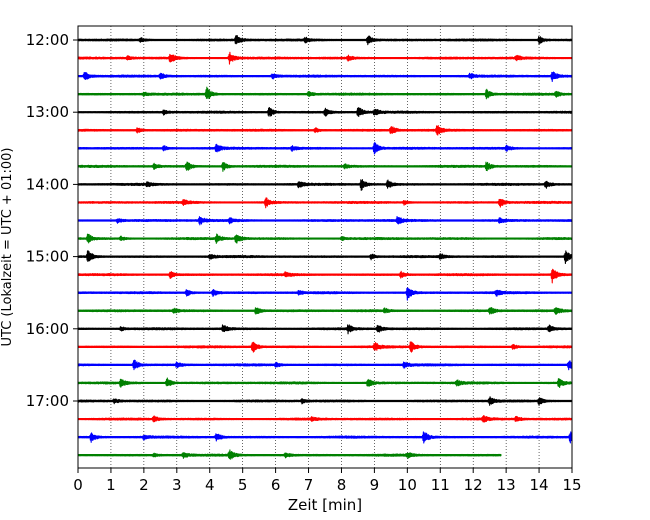  What do you see at coordinates (47, 112) in the screenshot?
I see `y-tick-label: 13:00` at bounding box center [47, 112].